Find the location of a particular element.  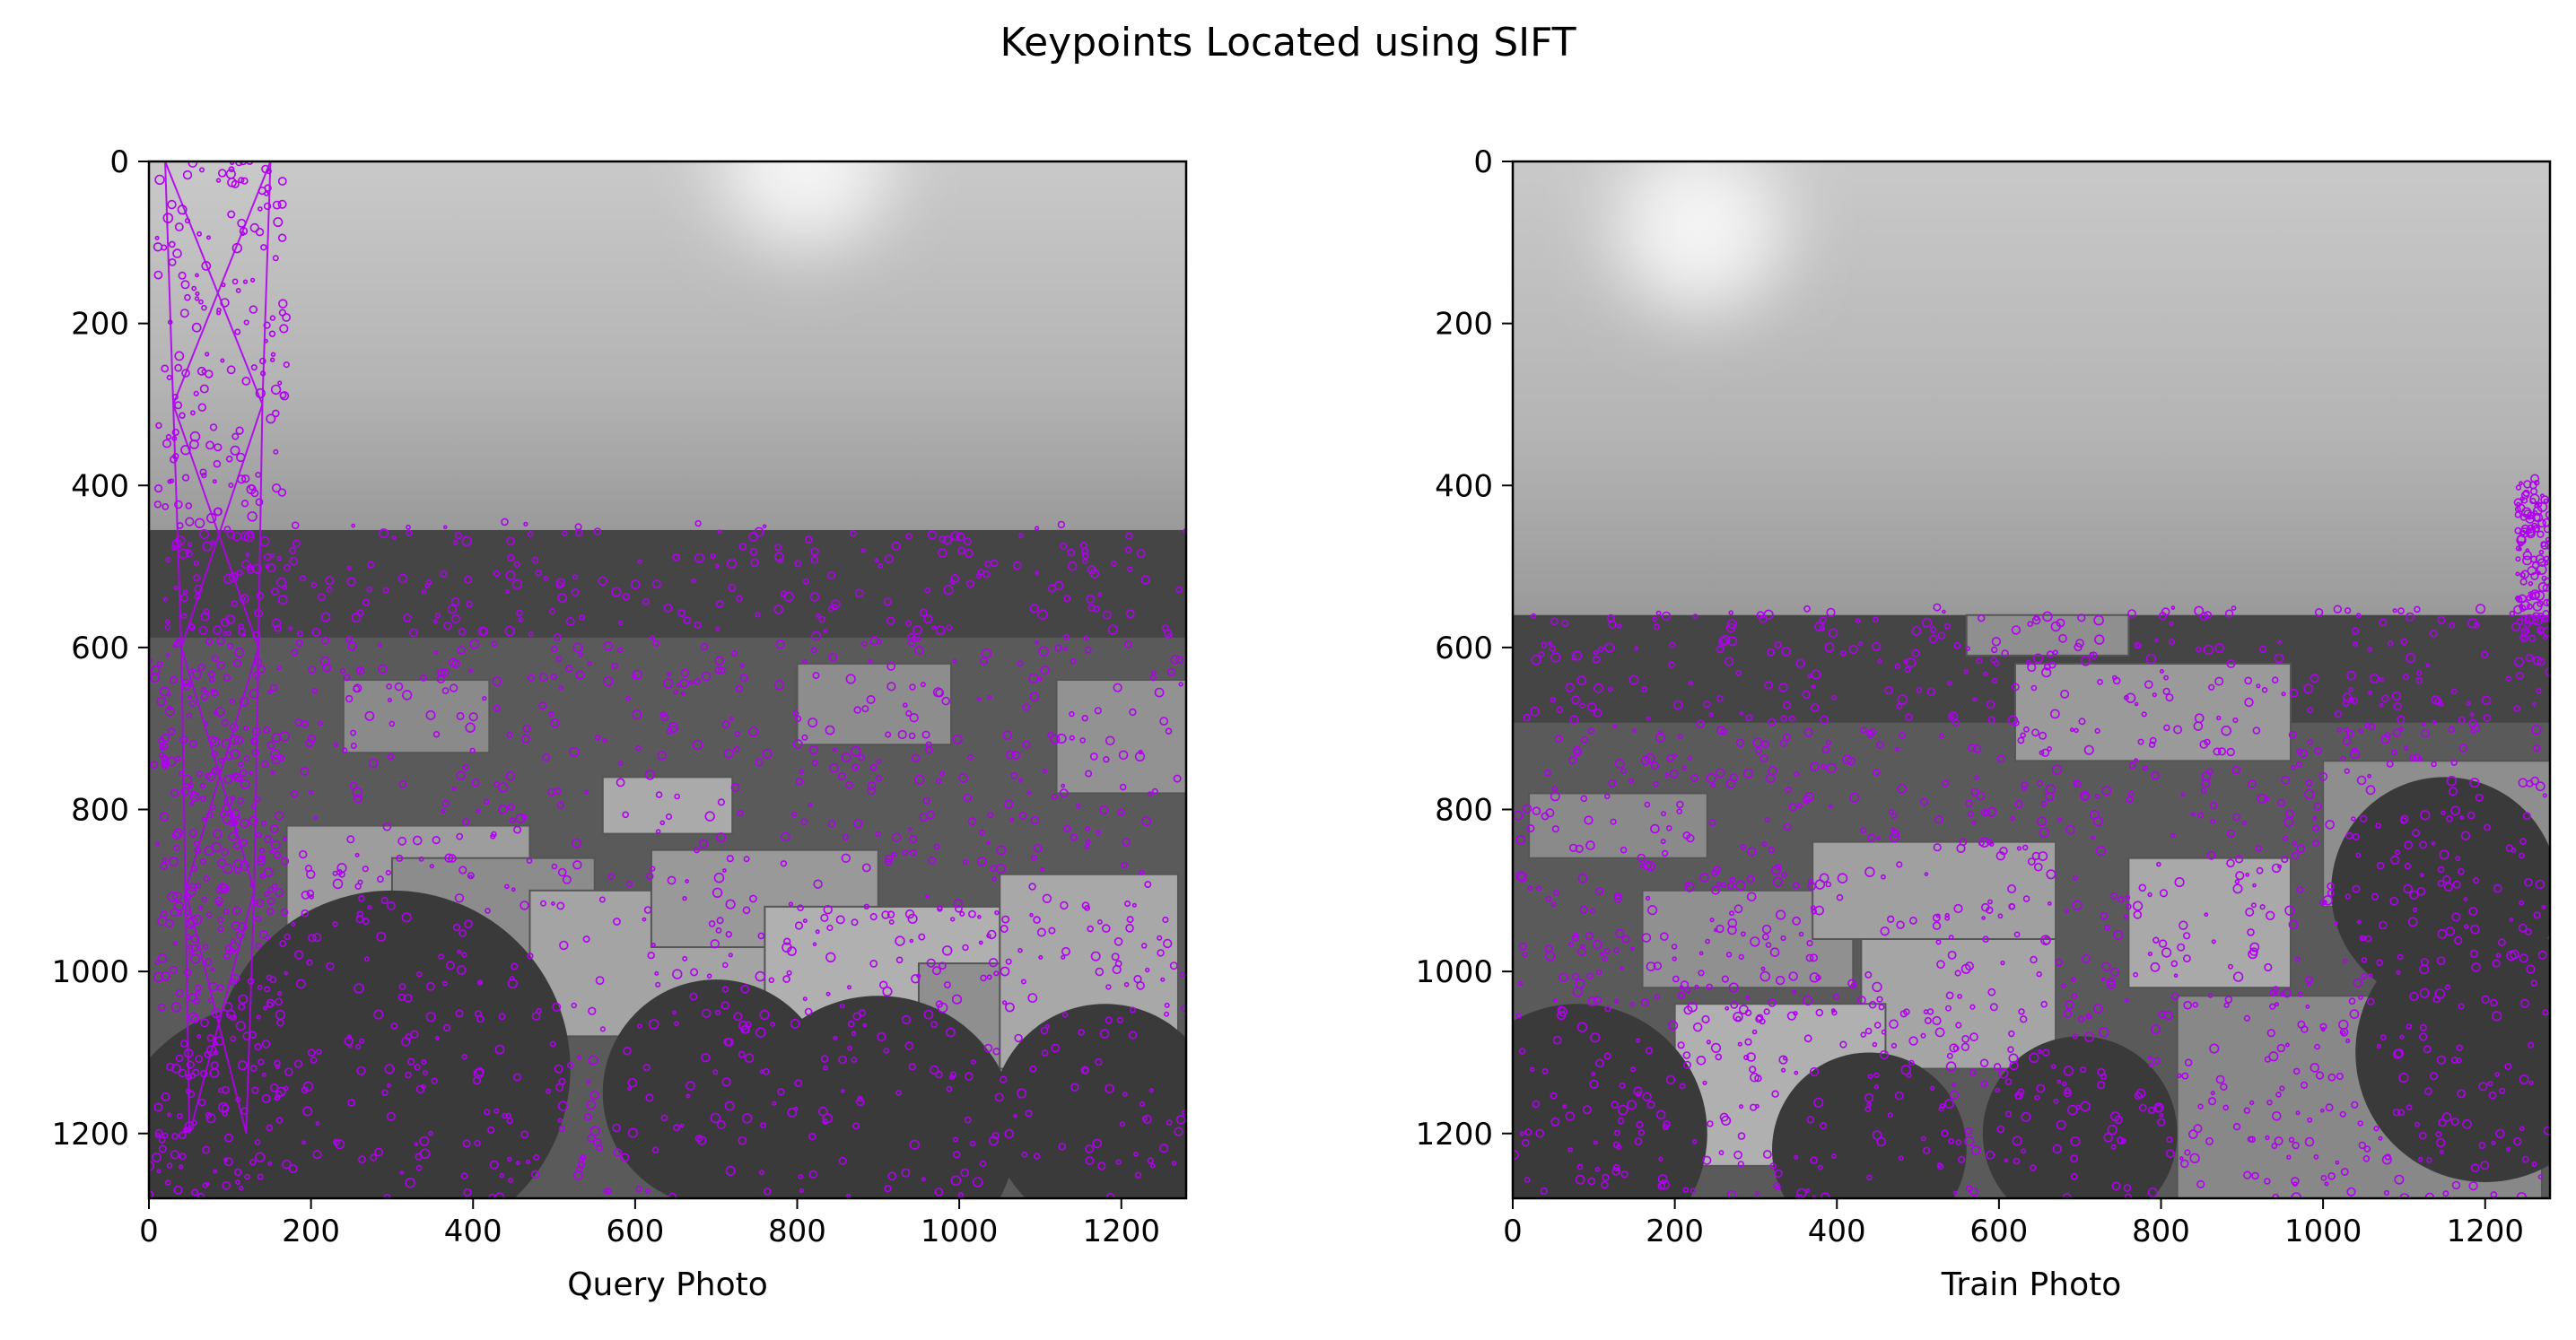

tree-line is located at coordinates (667, 583).